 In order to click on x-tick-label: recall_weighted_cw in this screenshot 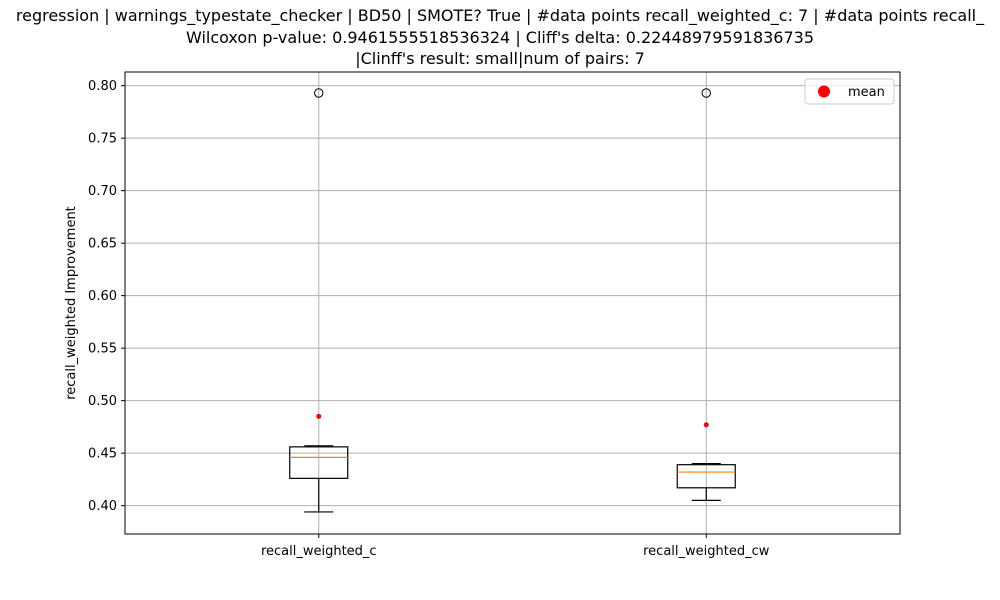, I will do `click(706, 551)`.